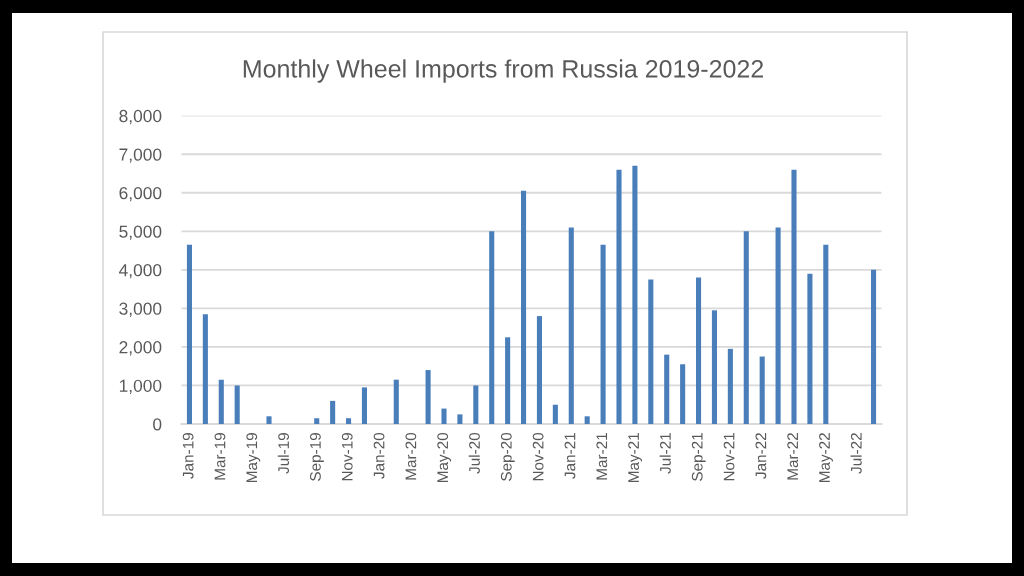 The height and width of the screenshot is (576, 1024). I want to click on x-tick-label: May-21, so click(635, 458).